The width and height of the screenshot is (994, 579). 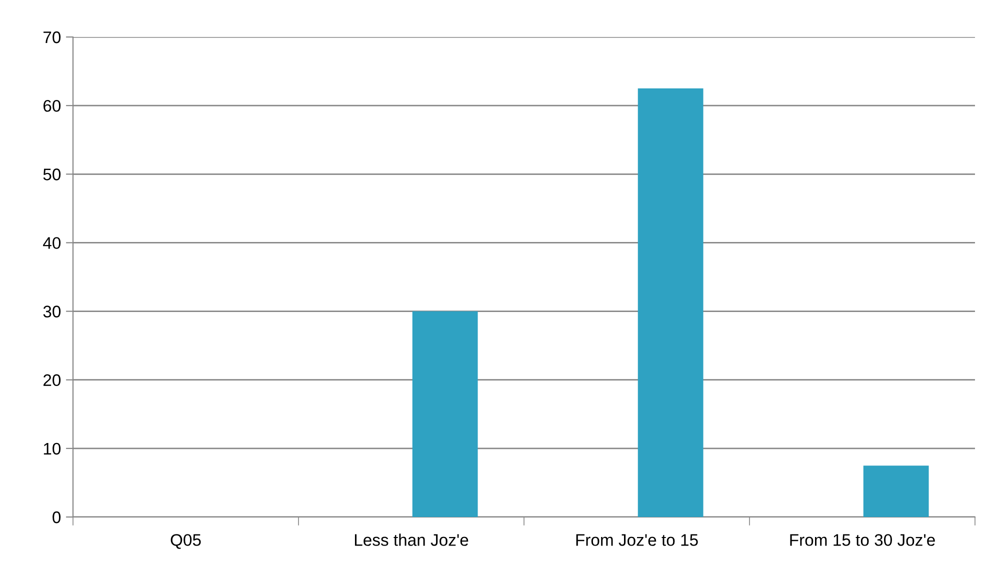 What do you see at coordinates (52, 174) in the screenshot?
I see `y-tick-label: 50` at bounding box center [52, 174].